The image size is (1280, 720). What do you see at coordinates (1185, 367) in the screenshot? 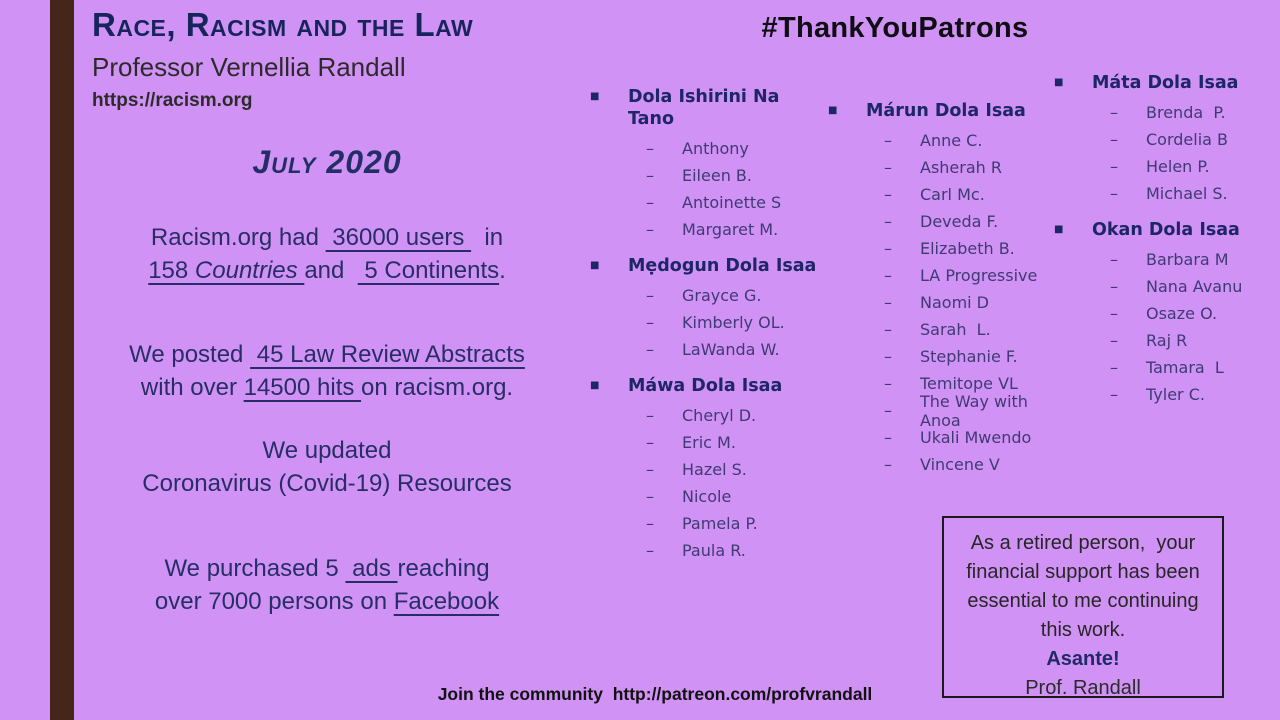
I see `patron-member-name: Tamara L` at bounding box center [1185, 367].